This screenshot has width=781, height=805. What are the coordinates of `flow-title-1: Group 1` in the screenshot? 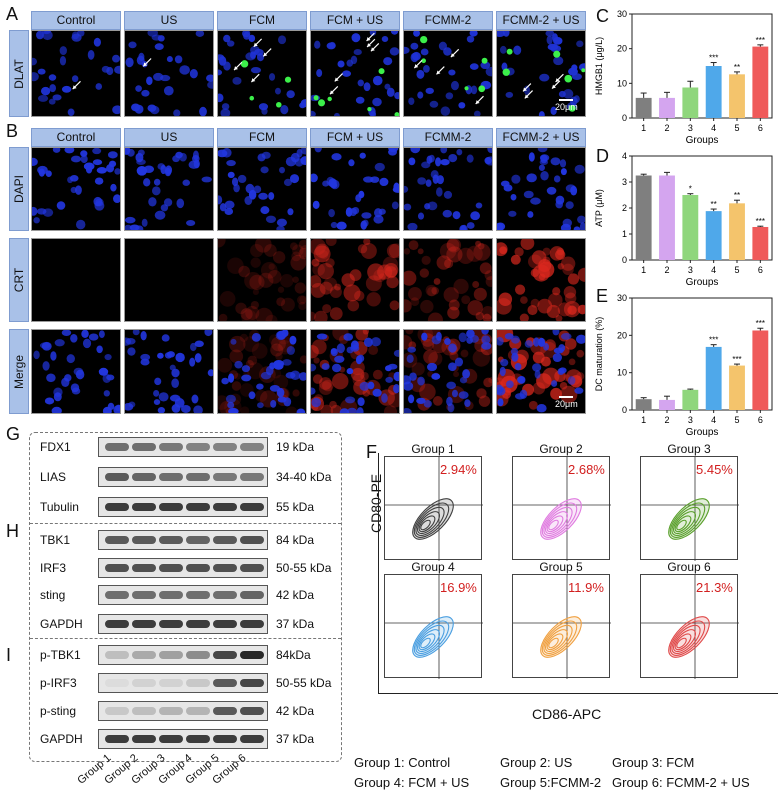 It's located at (433, 449).